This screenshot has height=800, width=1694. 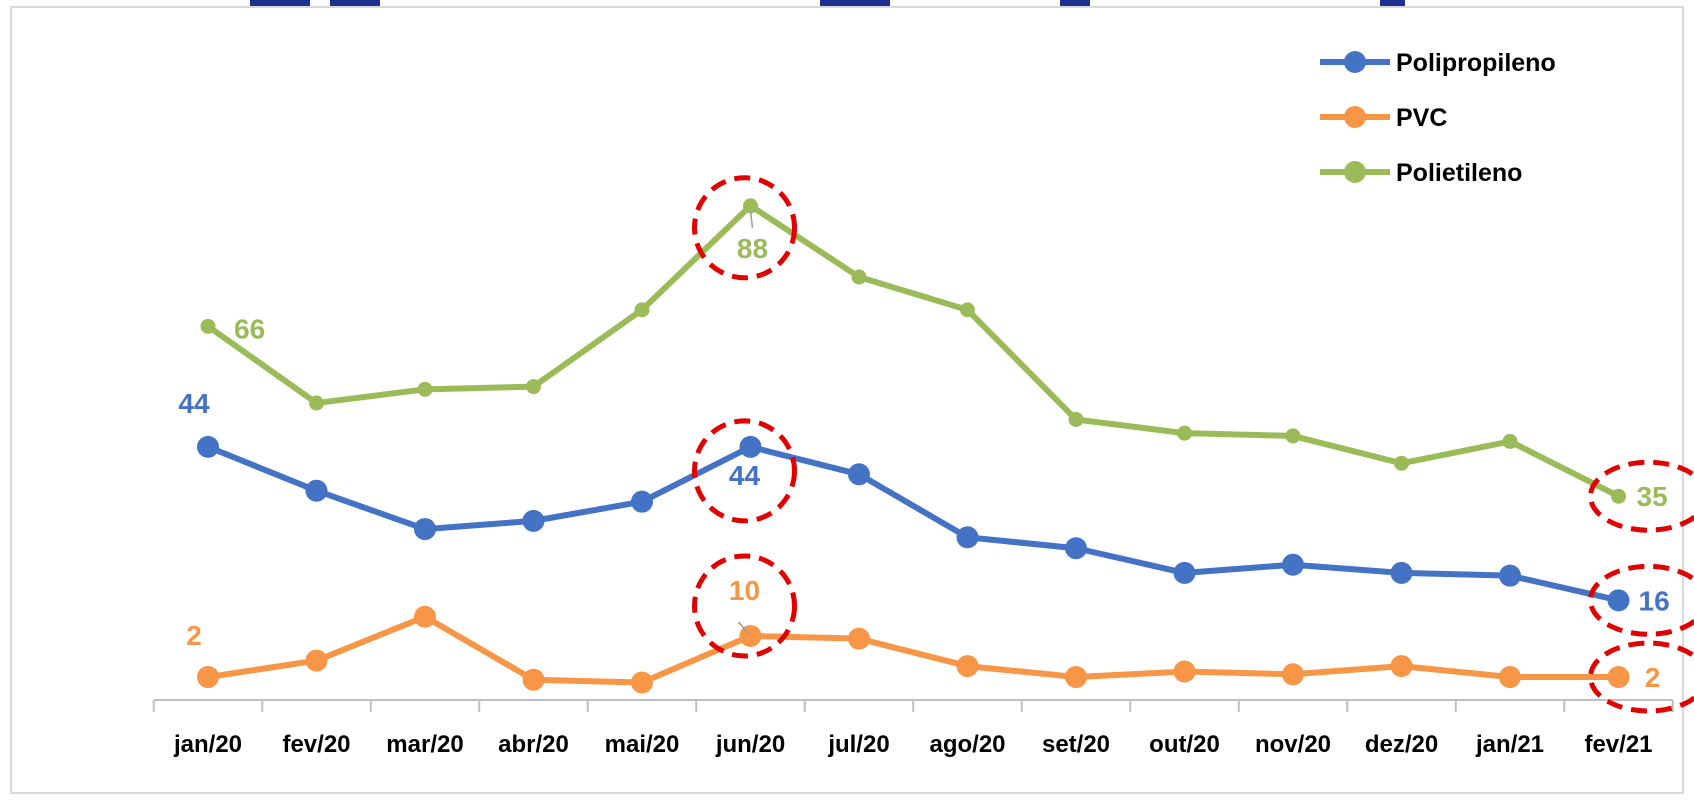 I want to click on x-tick-label: fev/20, so click(x=316, y=744).